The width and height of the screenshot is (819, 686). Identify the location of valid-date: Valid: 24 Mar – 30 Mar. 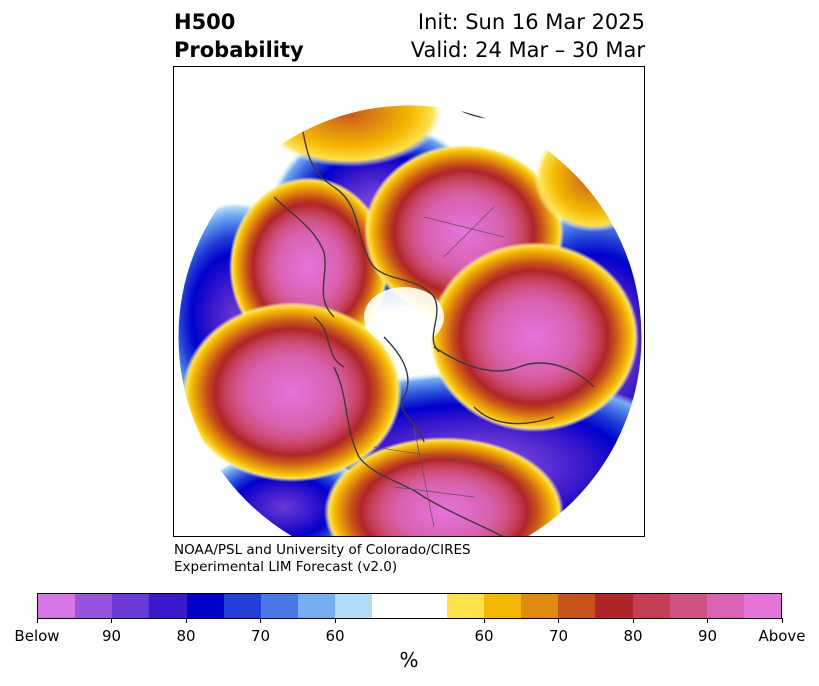
(527, 50).